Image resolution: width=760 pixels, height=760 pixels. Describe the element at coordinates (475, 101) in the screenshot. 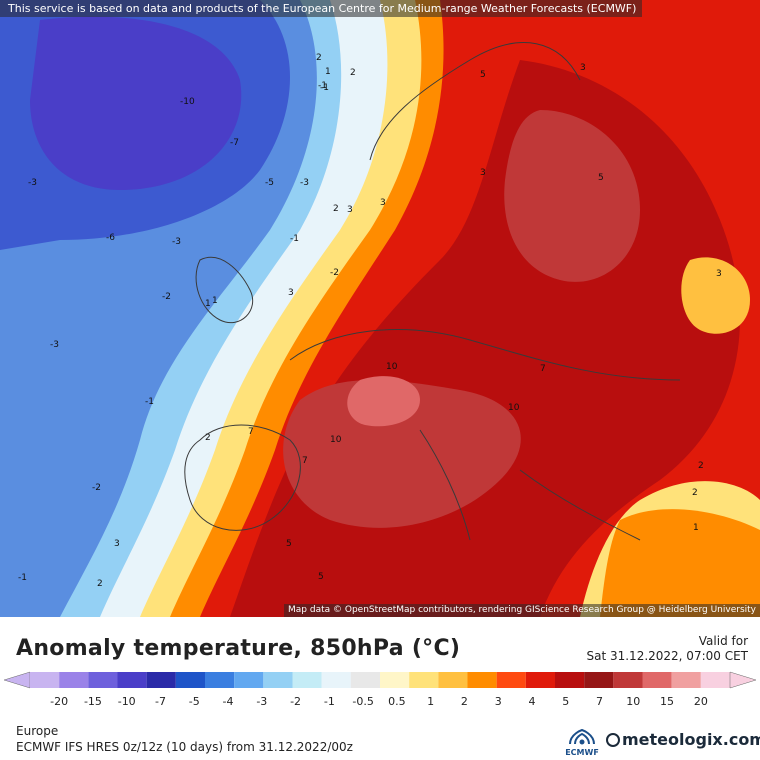

I see `coastline-scandinavia` at that location.